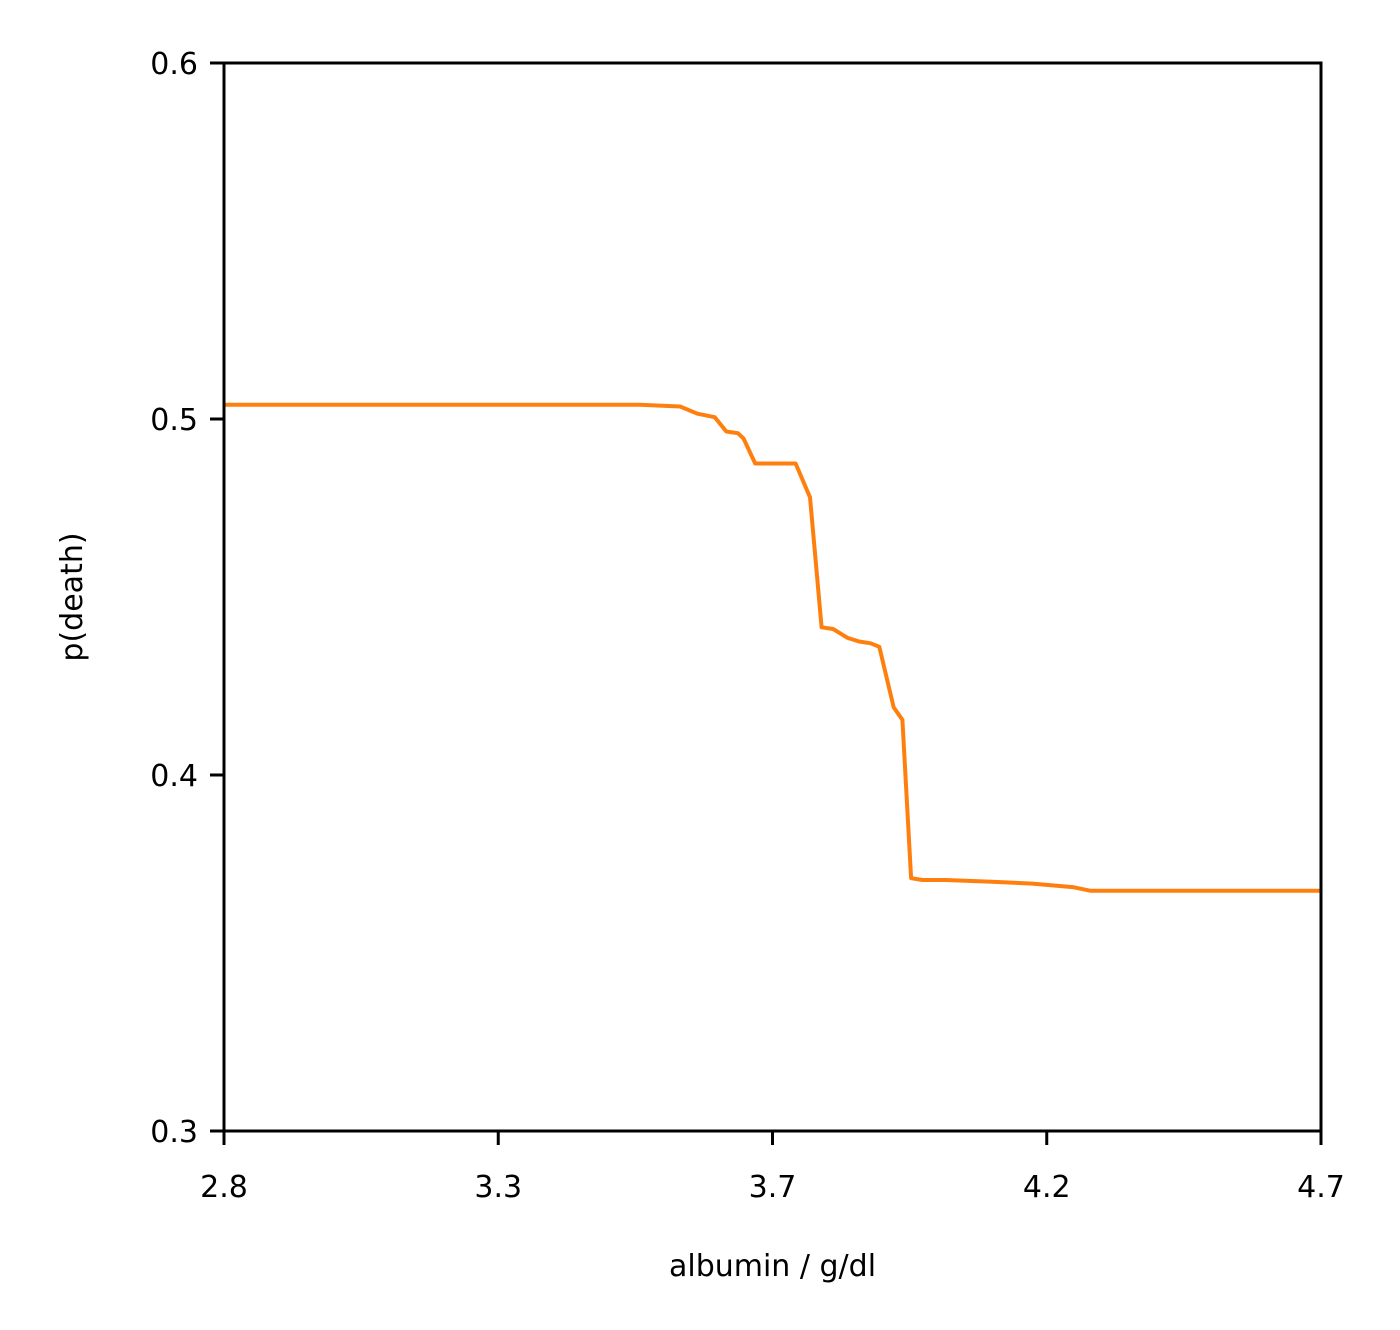 The height and width of the screenshot is (1330, 1400). Describe the element at coordinates (773, 1187) in the screenshot. I see `x-tick-label: 3.7` at that location.